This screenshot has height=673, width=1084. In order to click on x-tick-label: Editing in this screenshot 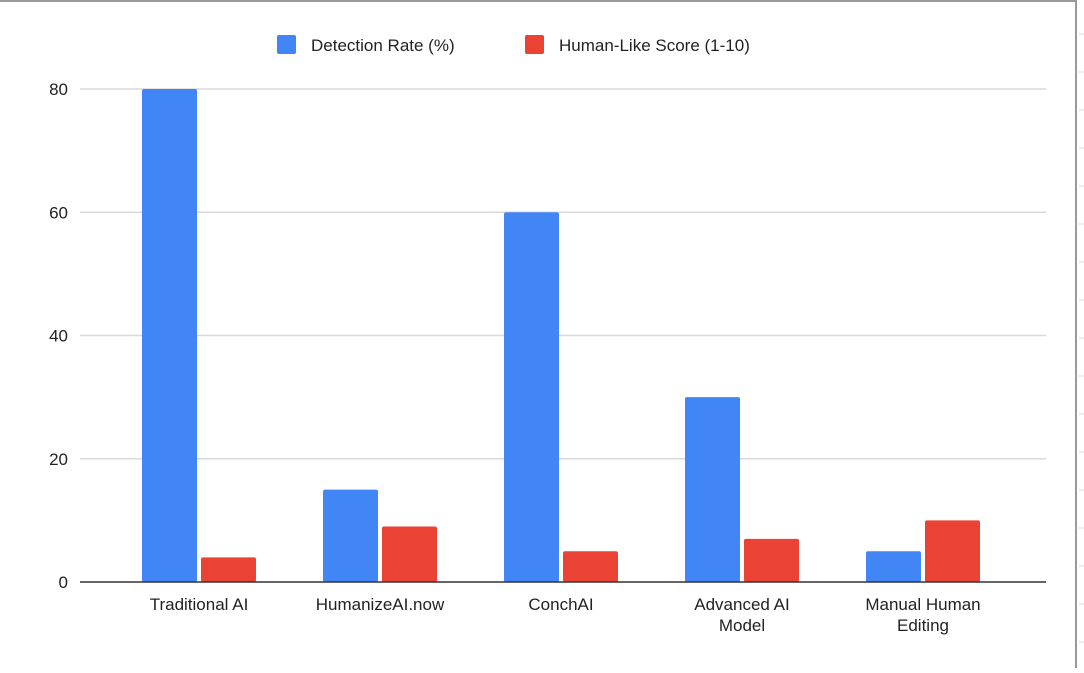, I will do `click(923, 625)`.